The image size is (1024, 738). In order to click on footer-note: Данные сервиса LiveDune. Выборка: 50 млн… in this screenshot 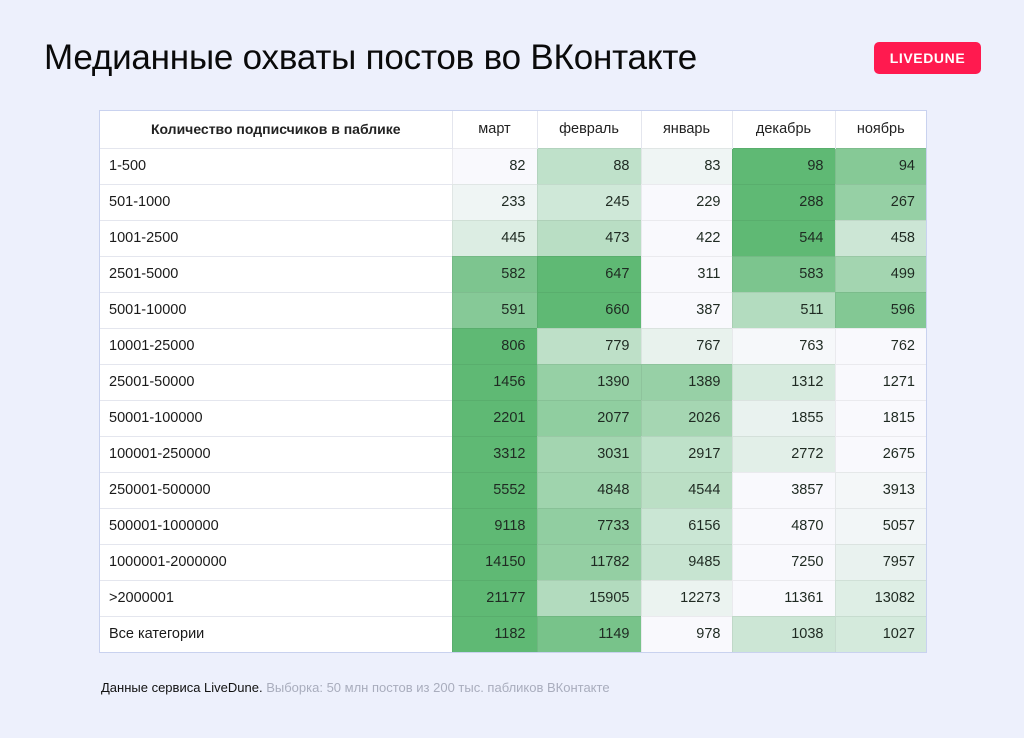, I will do `click(355, 687)`.